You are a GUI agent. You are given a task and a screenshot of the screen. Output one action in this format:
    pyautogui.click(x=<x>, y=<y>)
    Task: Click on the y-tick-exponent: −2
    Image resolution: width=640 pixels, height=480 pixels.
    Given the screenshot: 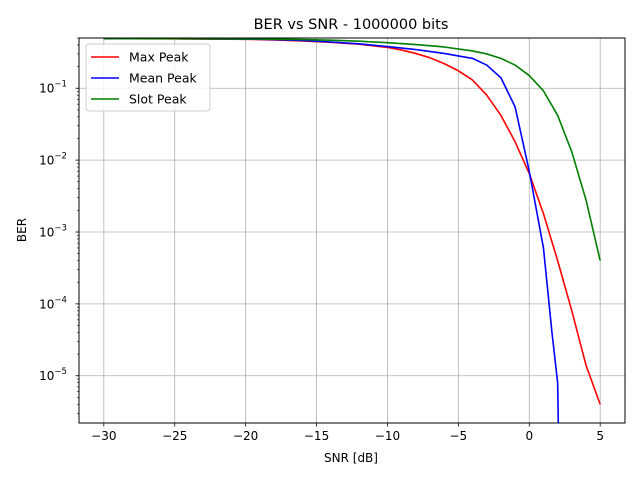 What is the action you would take?
    pyautogui.click(x=60, y=157)
    